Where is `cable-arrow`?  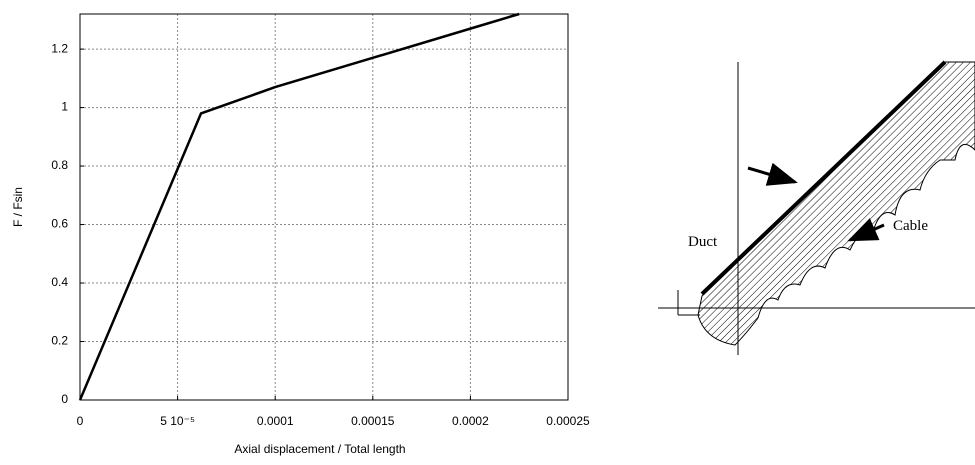 cable-arrow is located at coordinates (866, 230).